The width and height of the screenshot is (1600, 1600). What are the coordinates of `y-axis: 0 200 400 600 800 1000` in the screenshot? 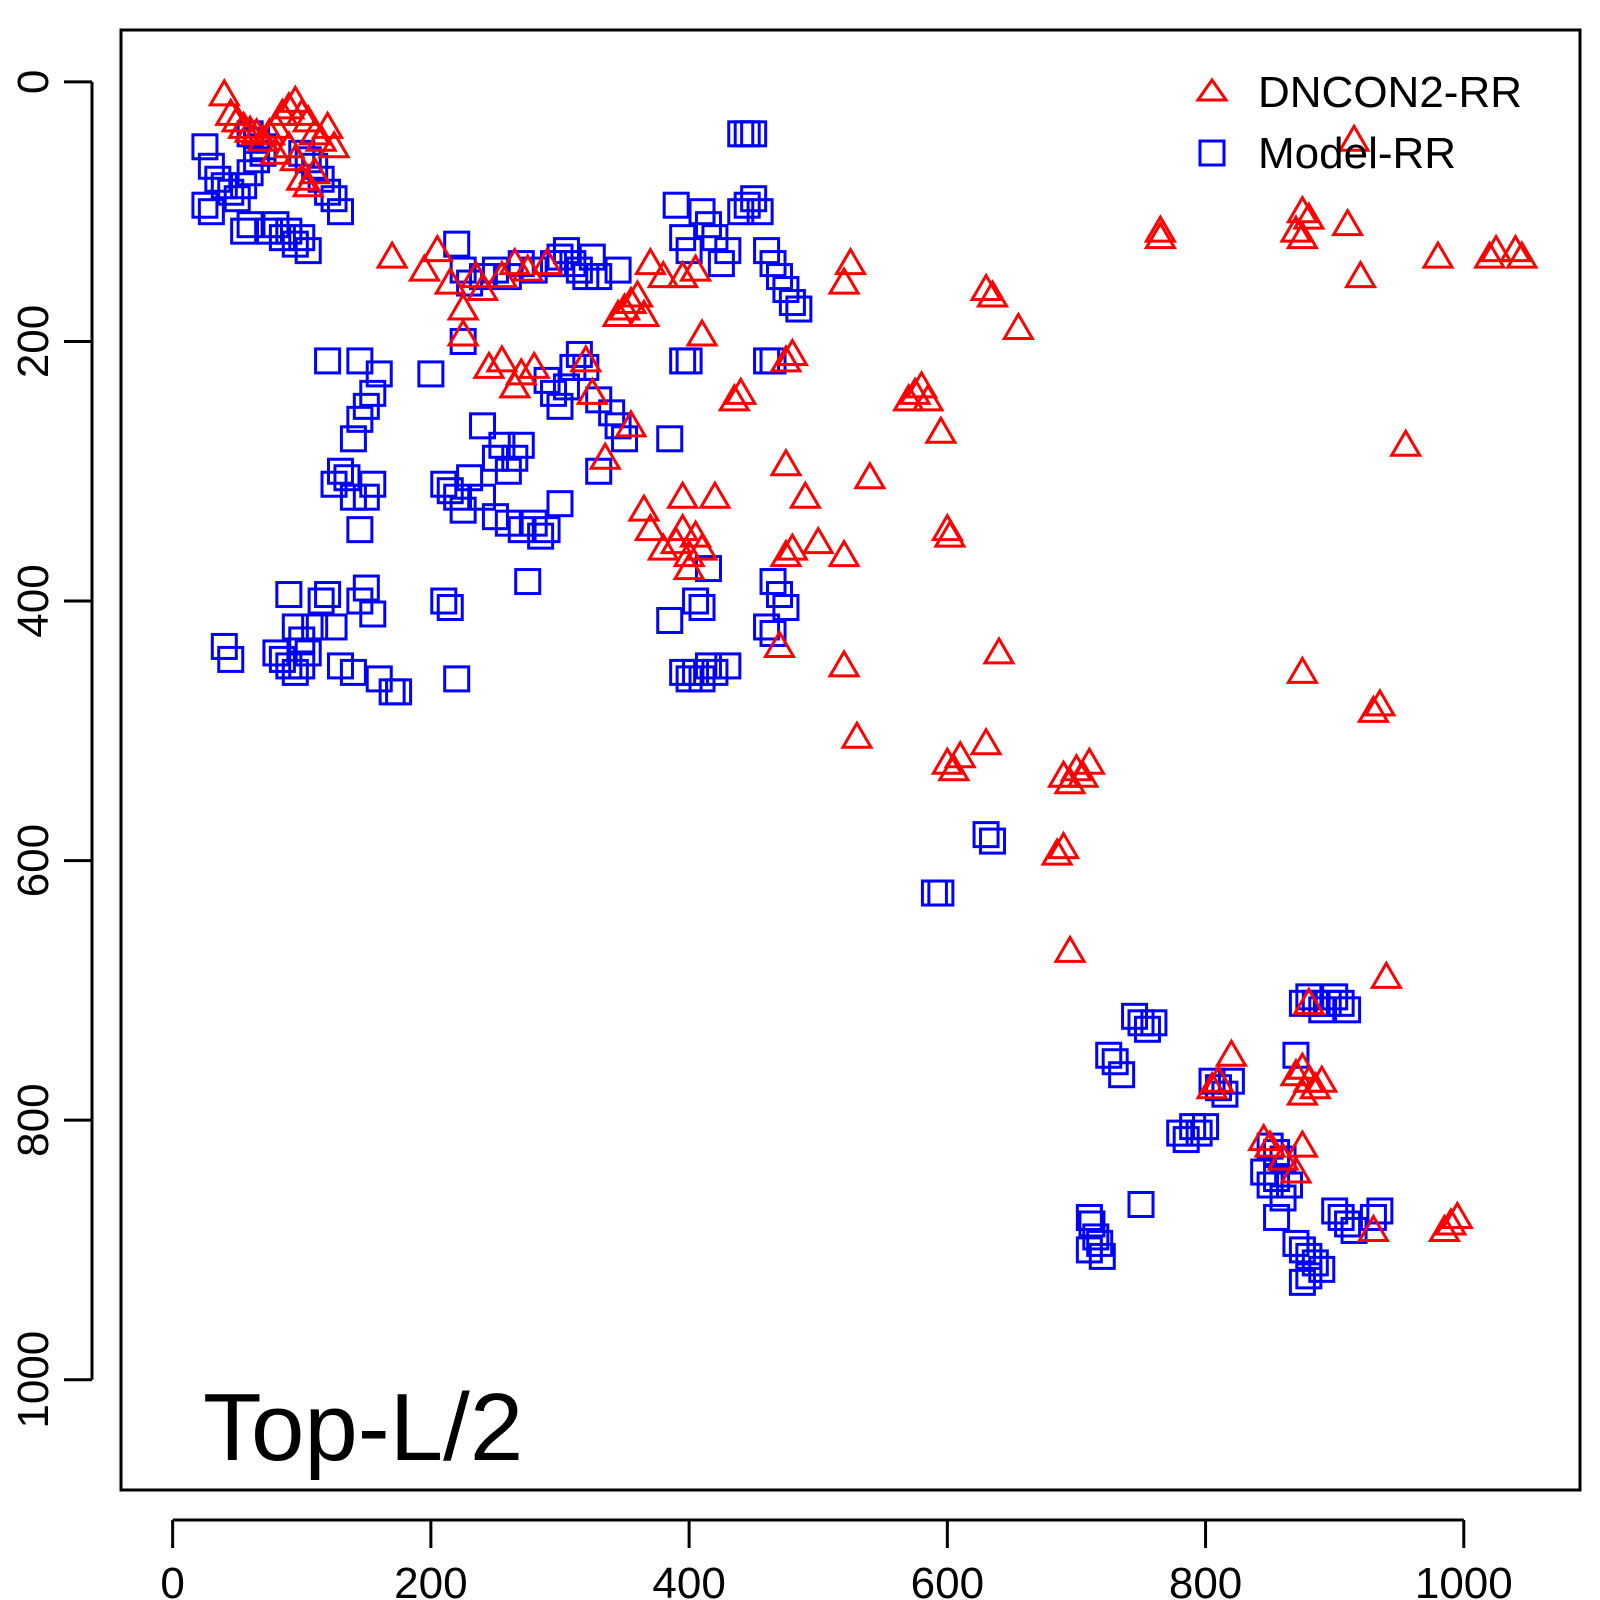 It's located at (51, 749).